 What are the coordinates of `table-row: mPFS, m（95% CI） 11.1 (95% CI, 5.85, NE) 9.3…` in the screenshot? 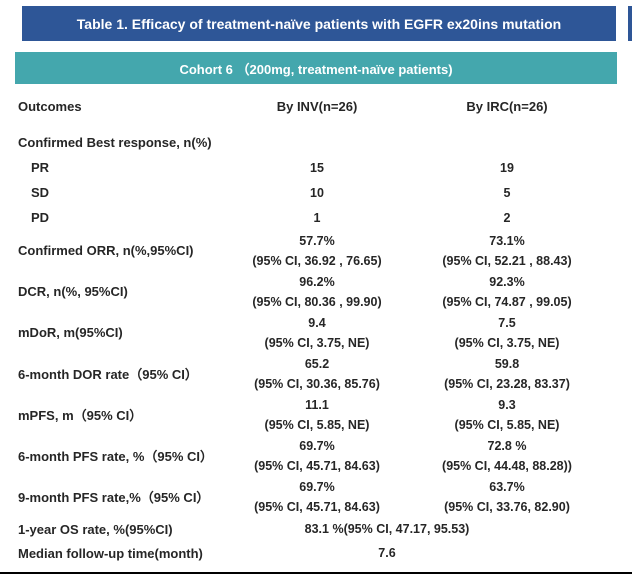 It's located at (316, 414).